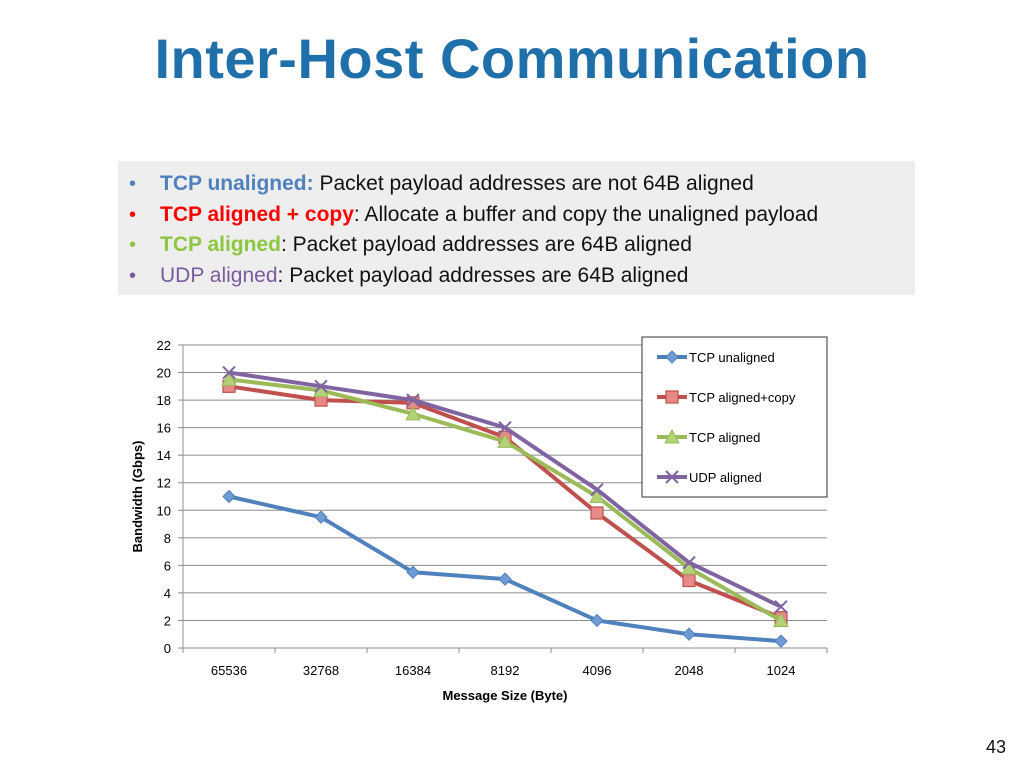 This screenshot has height=768, width=1024. Describe the element at coordinates (672, 477) in the screenshot. I see `legend-marker-udp-aligned` at that location.